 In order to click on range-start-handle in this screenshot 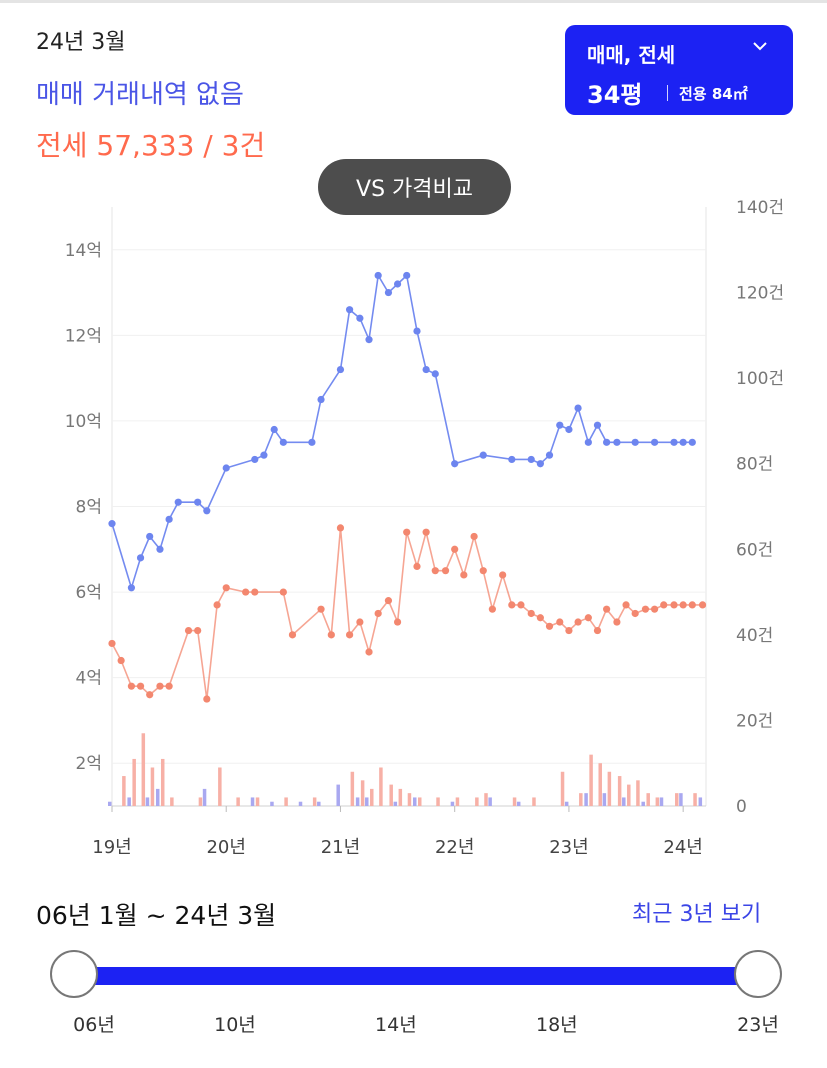, I will do `click(74, 974)`.